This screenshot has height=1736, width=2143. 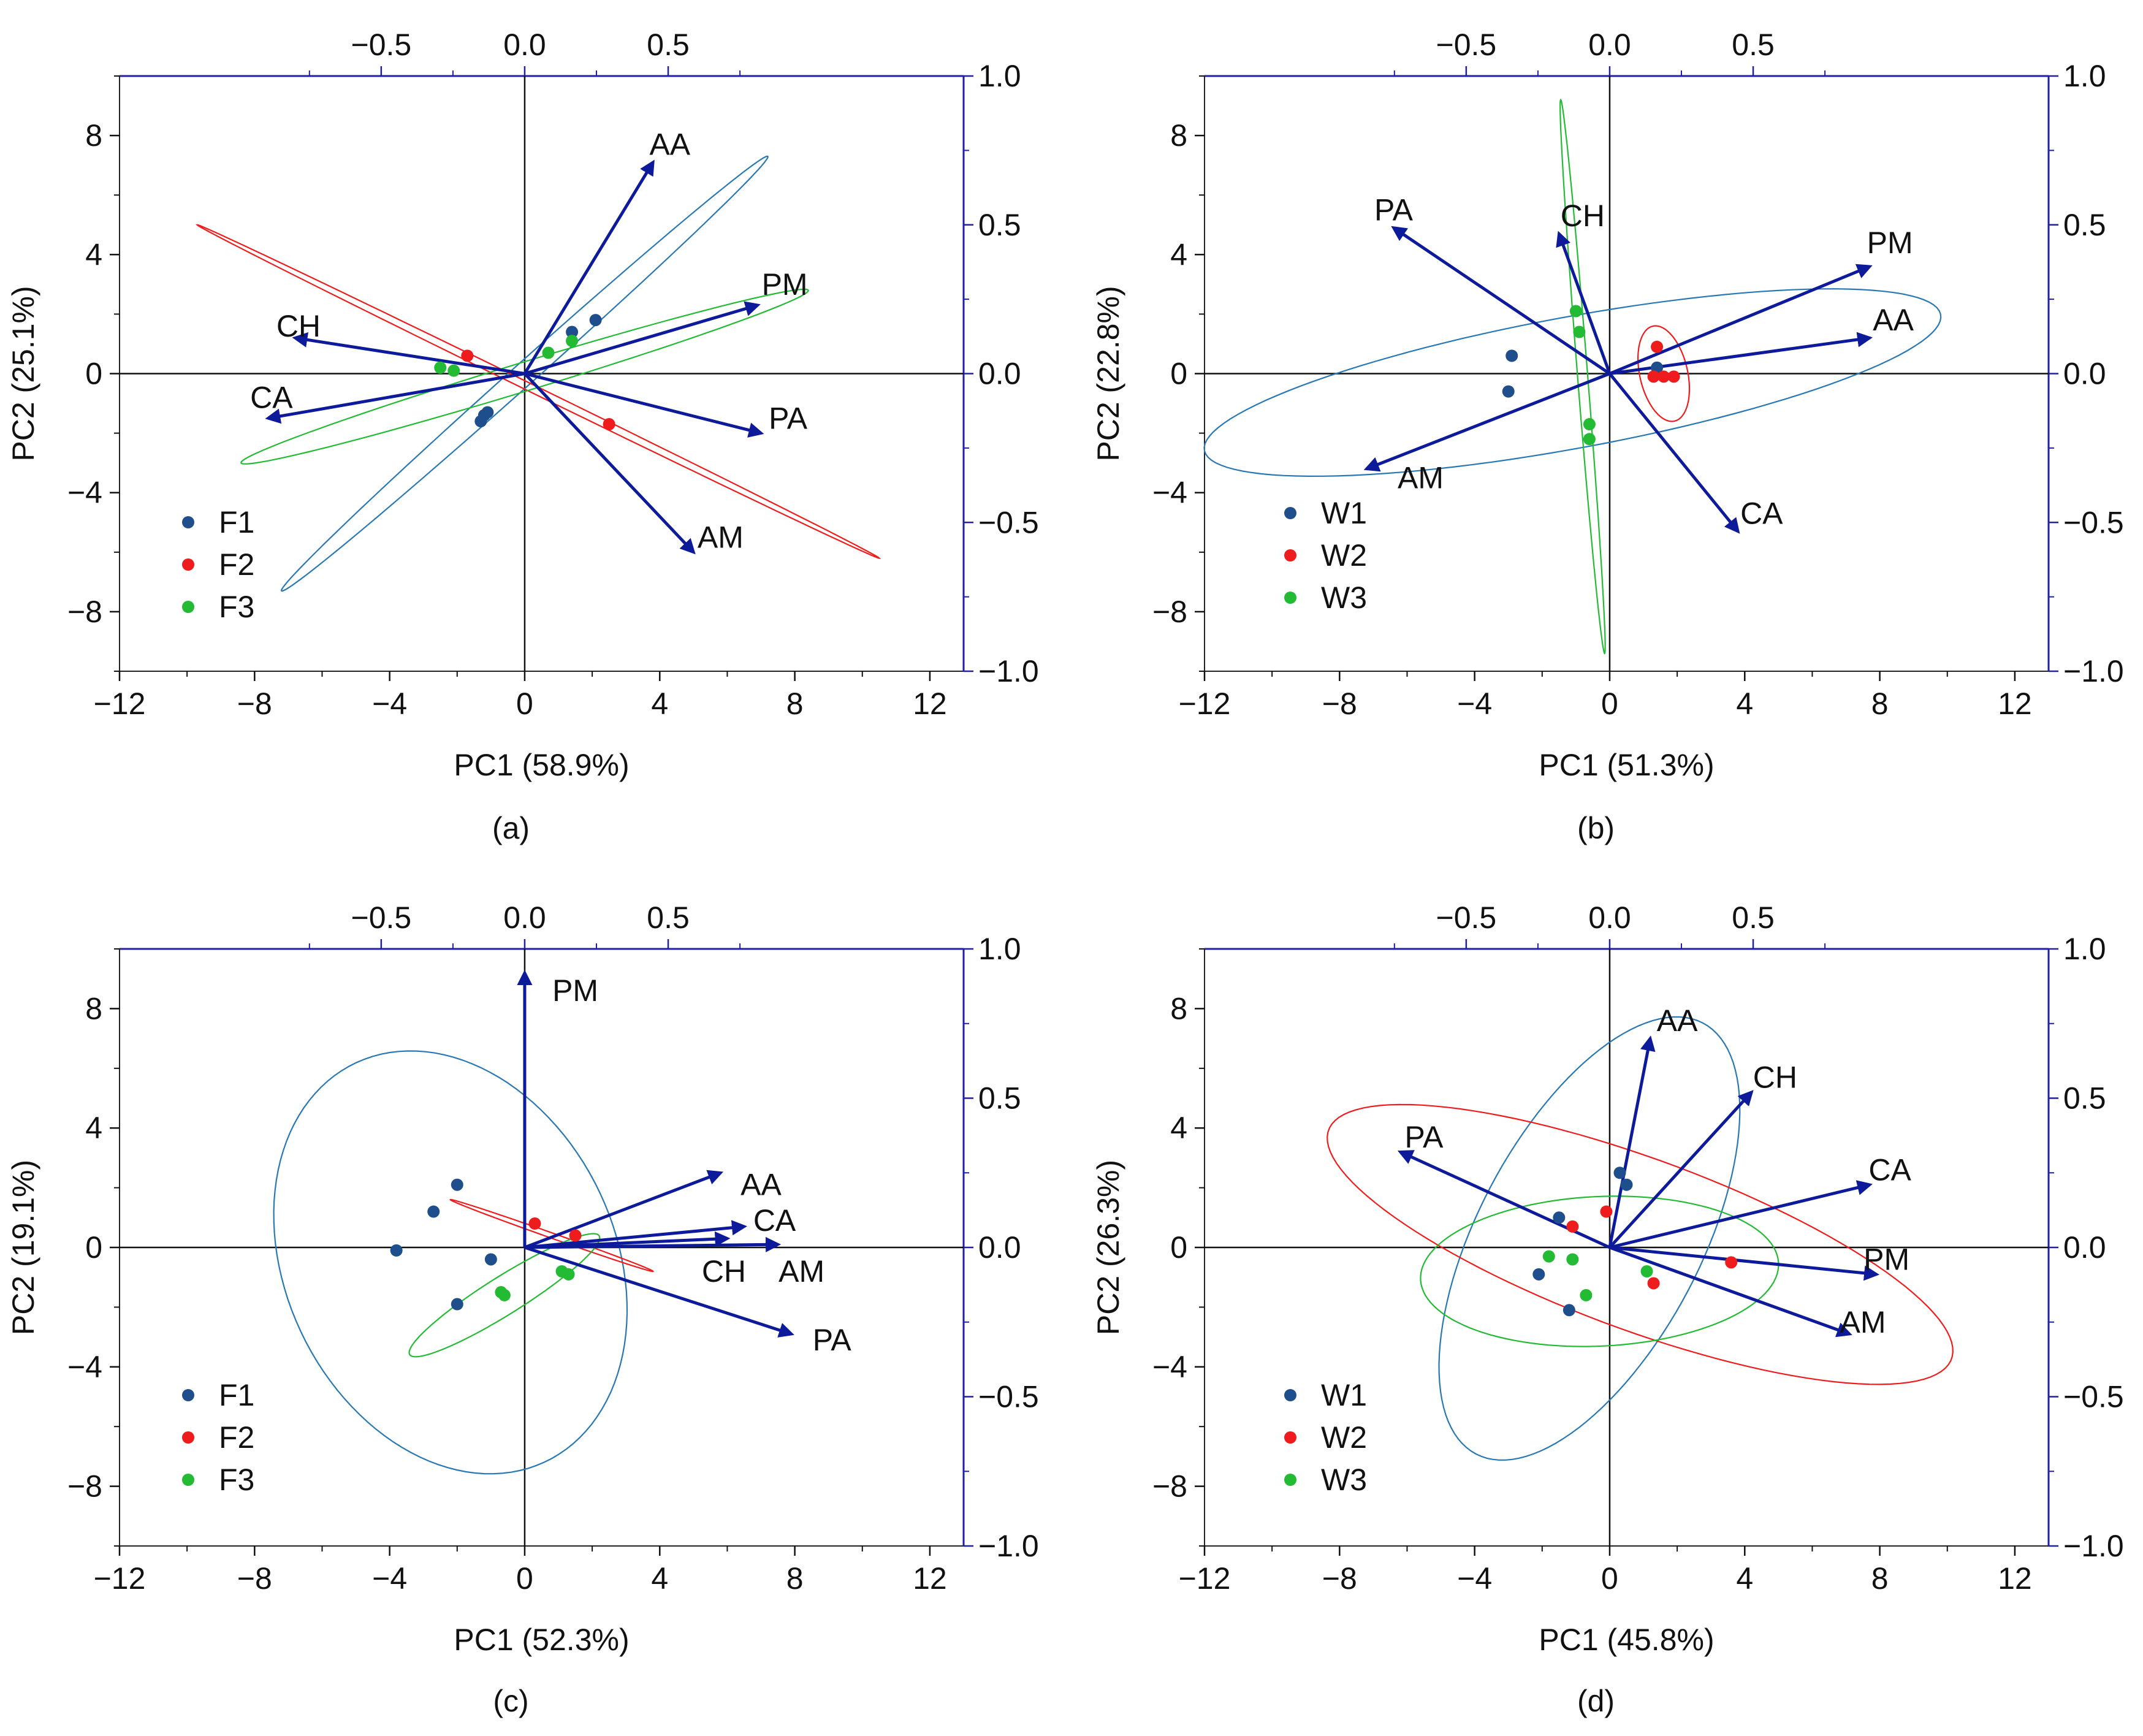 I want to click on legend-label-f3: F3, so click(x=236, y=607).